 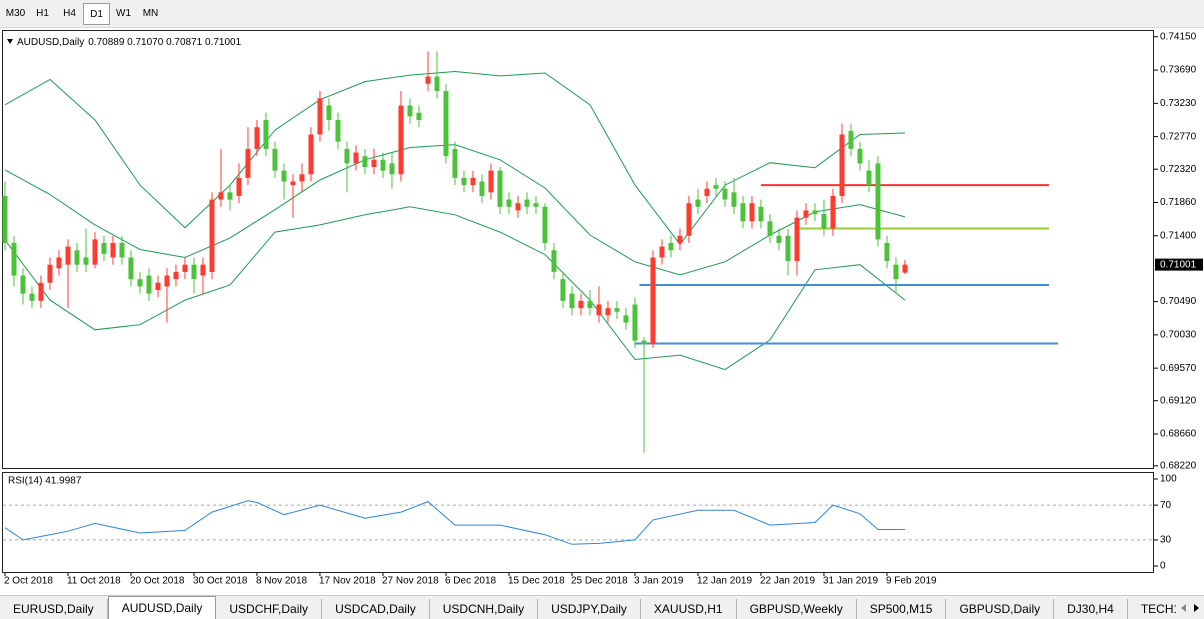 What do you see at coordinates (1000, 609) in the screenshot?
I see `chart-tab: GBPUSD,Daily` at bounding box center [1000, 609].